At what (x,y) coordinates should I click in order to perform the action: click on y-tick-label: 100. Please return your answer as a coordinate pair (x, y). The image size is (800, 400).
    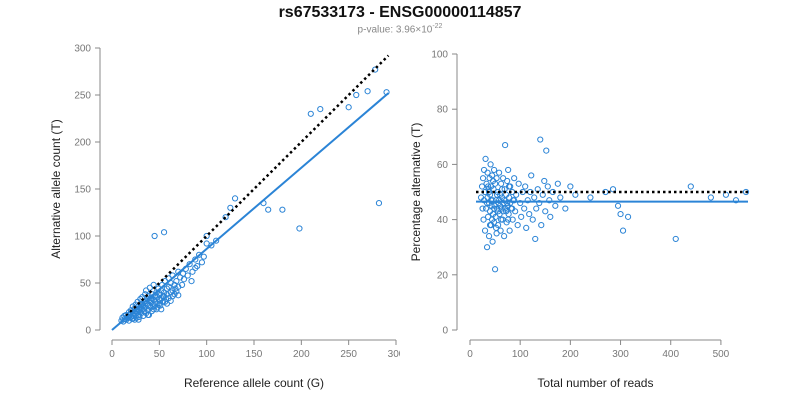
    Looking at the image, I should click on (82, 237).